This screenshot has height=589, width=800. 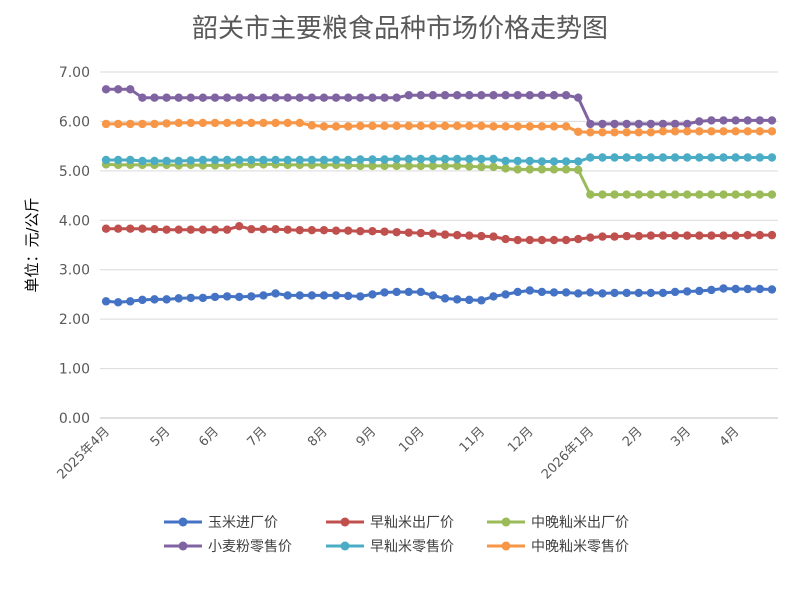 I want to click on x-tick-label: 11月, so click(x=472, y=439).